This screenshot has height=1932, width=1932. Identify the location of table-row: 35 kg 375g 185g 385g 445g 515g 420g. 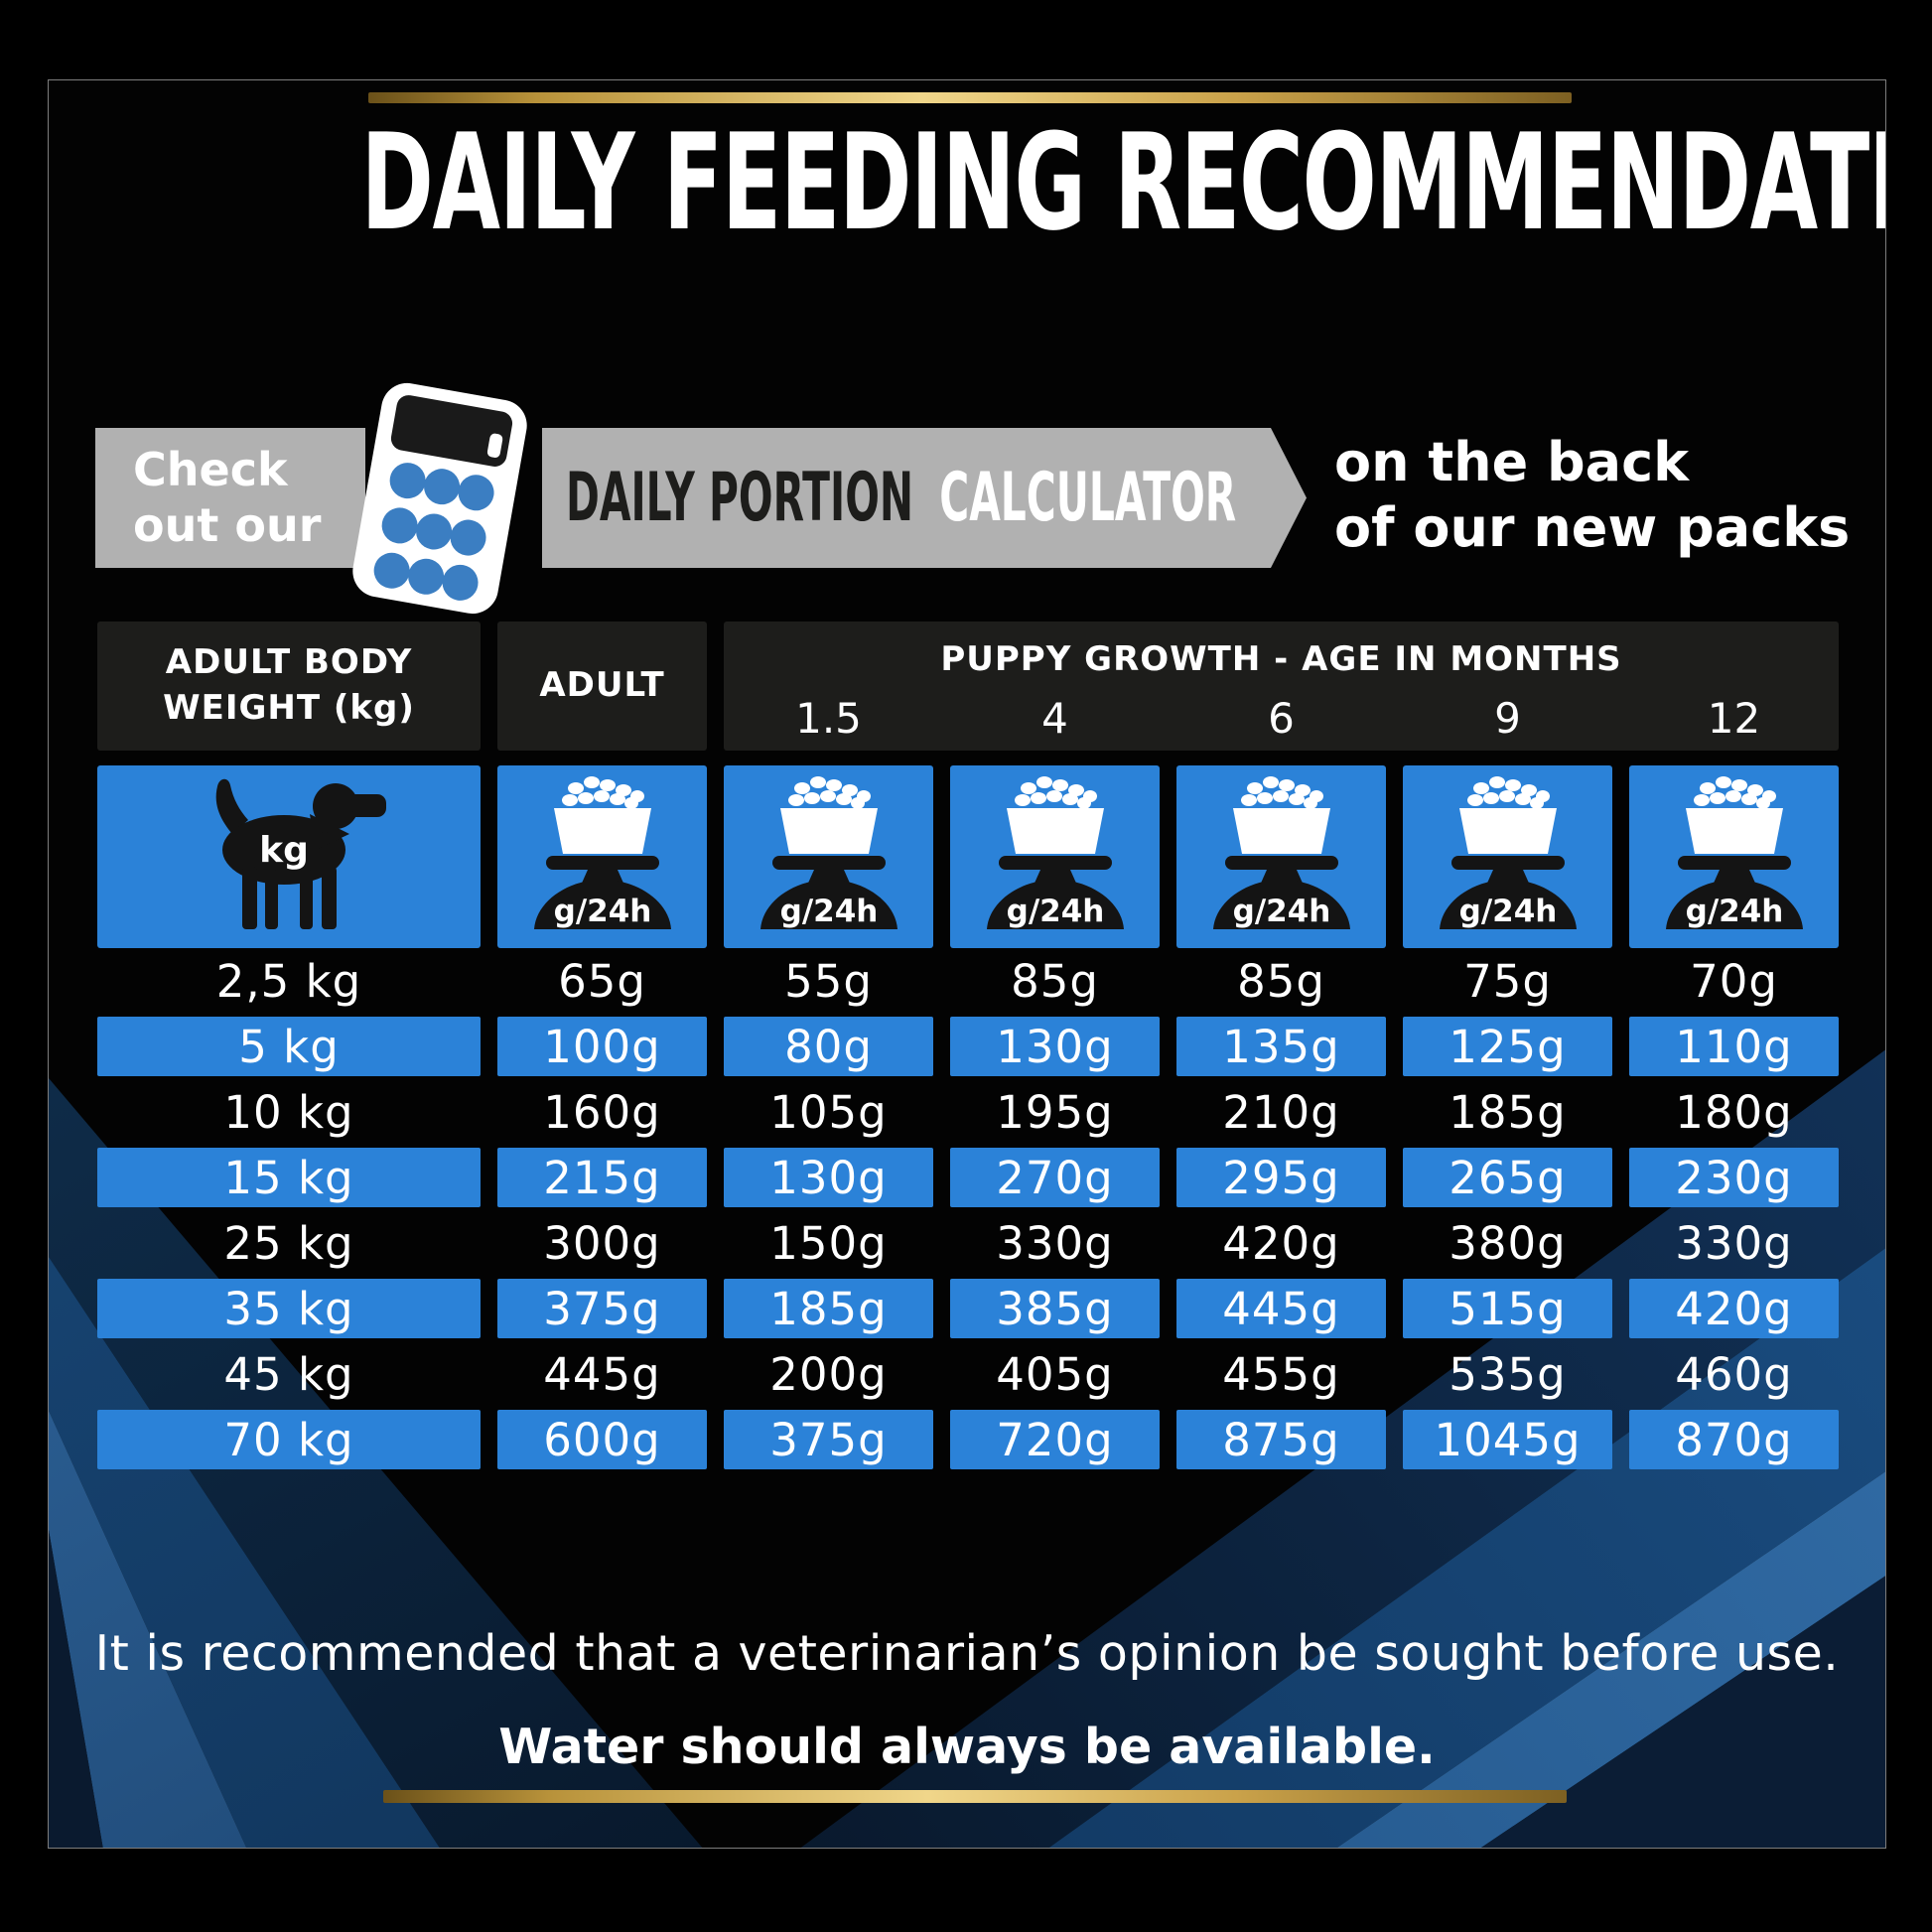
(968, 1308).